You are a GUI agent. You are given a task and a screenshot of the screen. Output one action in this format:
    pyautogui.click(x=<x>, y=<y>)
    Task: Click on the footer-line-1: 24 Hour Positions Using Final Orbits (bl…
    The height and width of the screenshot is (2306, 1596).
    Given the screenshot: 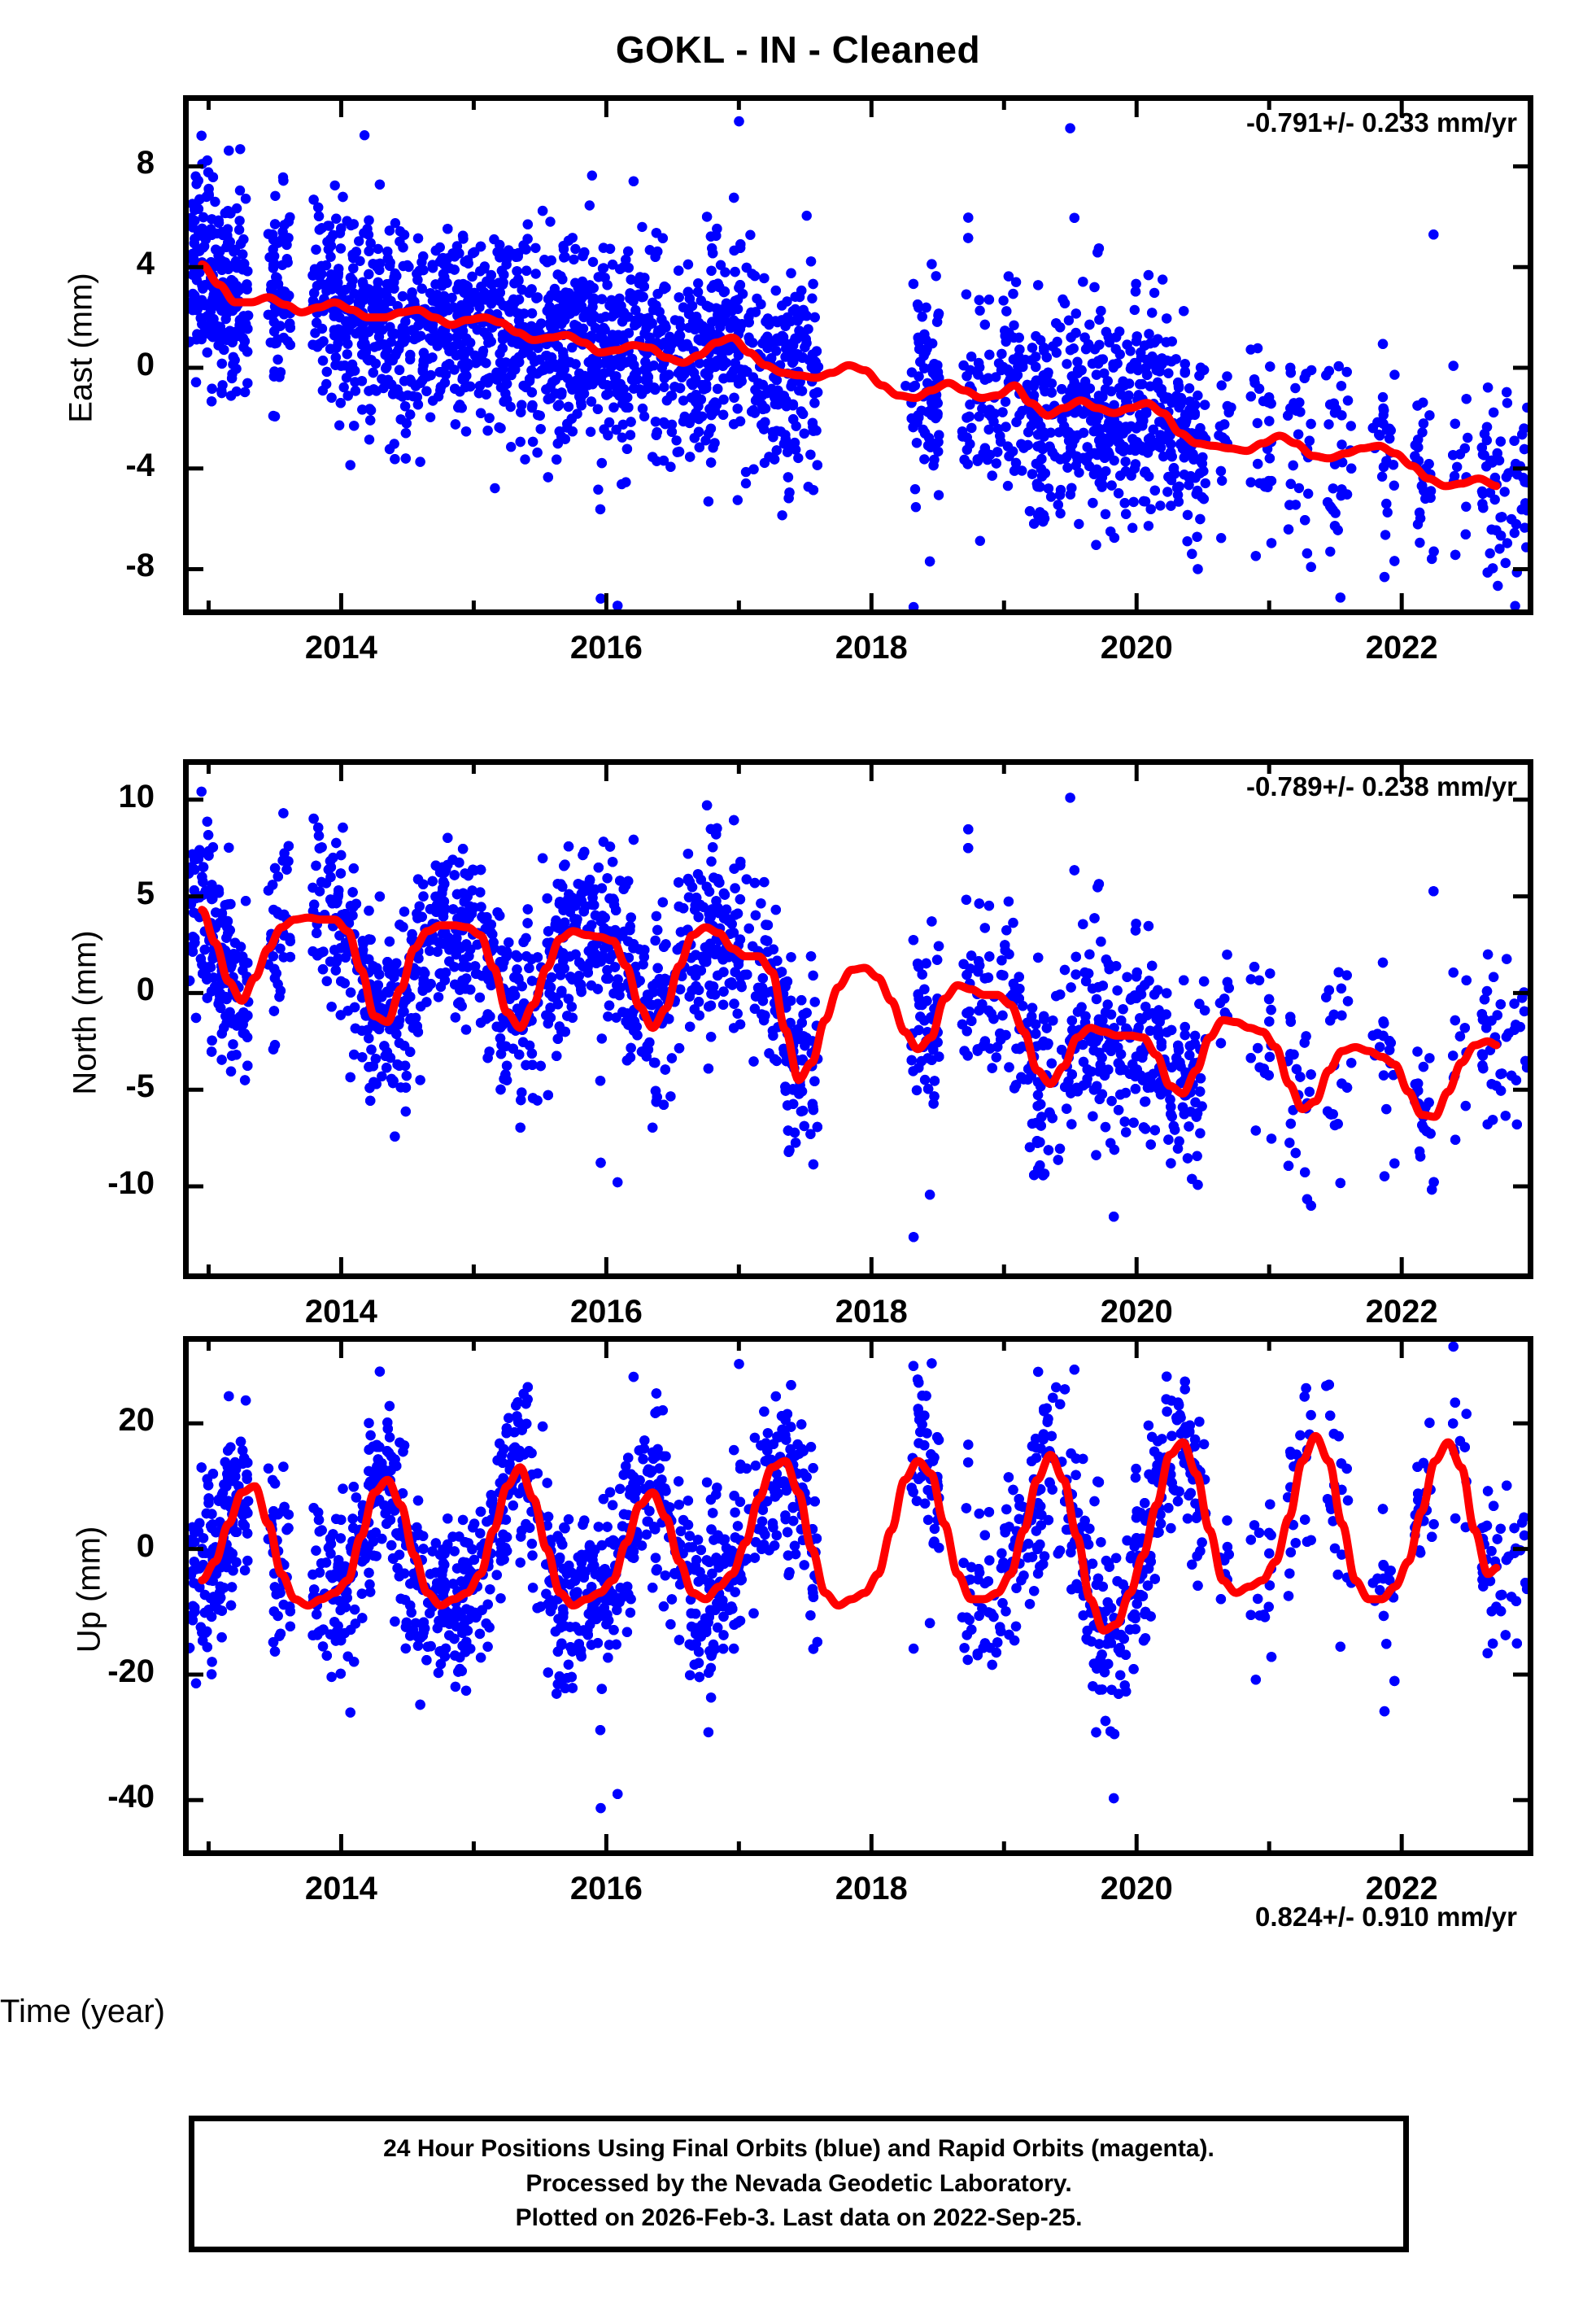 What is the action you would take?
    pyautogui.click(x=798, y=2149)
    